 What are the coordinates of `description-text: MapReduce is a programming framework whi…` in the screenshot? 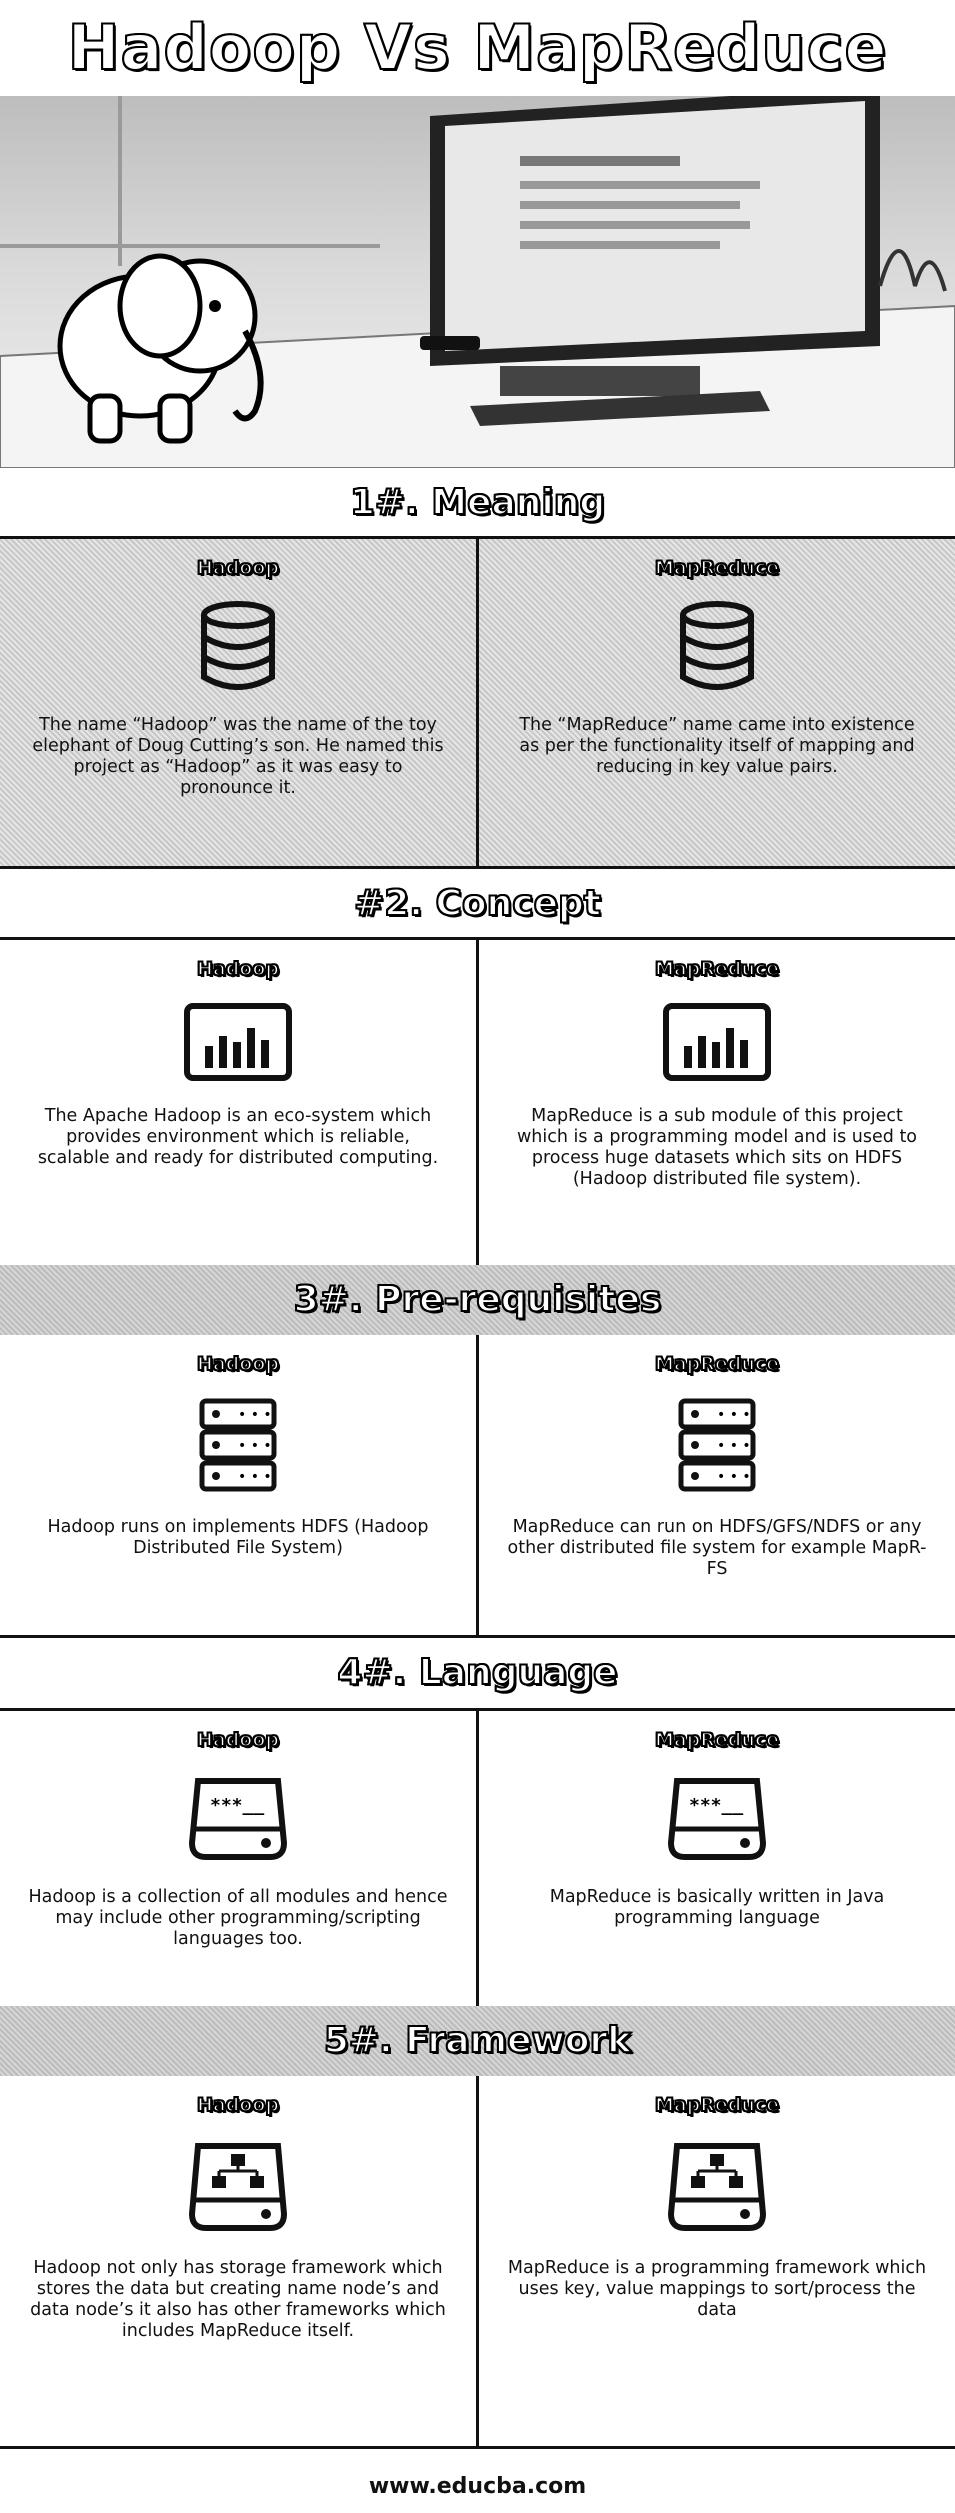 It's located at (717, 2289).